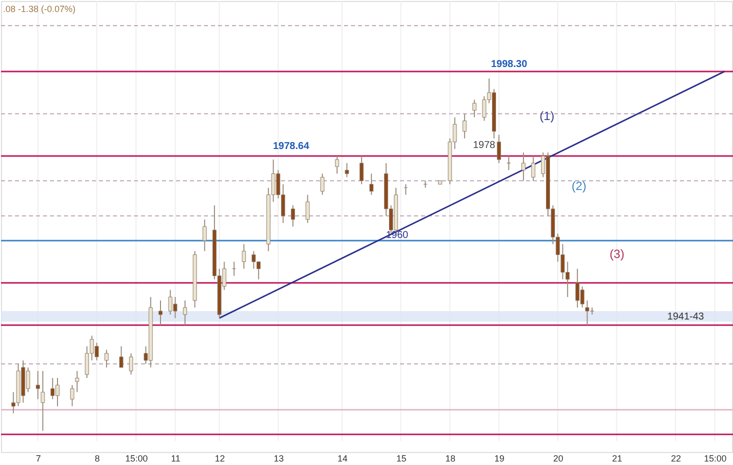 The width and height of the screenshot is (733, 465). I want to click on x-tick-label: 11, so click(175, 459).